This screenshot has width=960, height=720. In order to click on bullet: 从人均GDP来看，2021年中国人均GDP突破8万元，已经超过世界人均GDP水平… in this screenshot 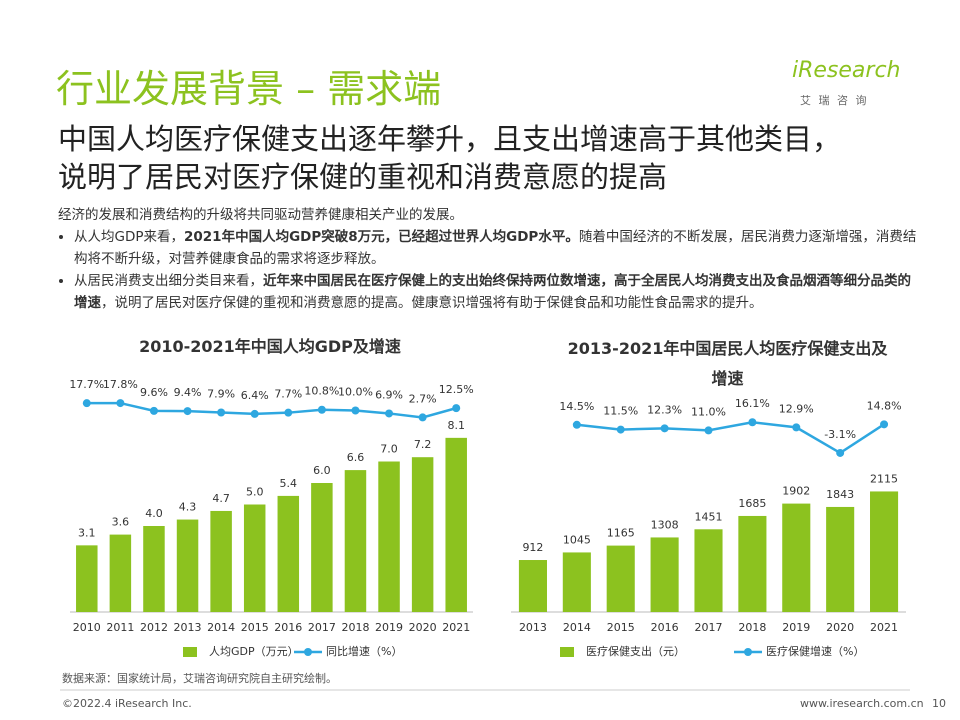, I will do `click(496, 248)`.